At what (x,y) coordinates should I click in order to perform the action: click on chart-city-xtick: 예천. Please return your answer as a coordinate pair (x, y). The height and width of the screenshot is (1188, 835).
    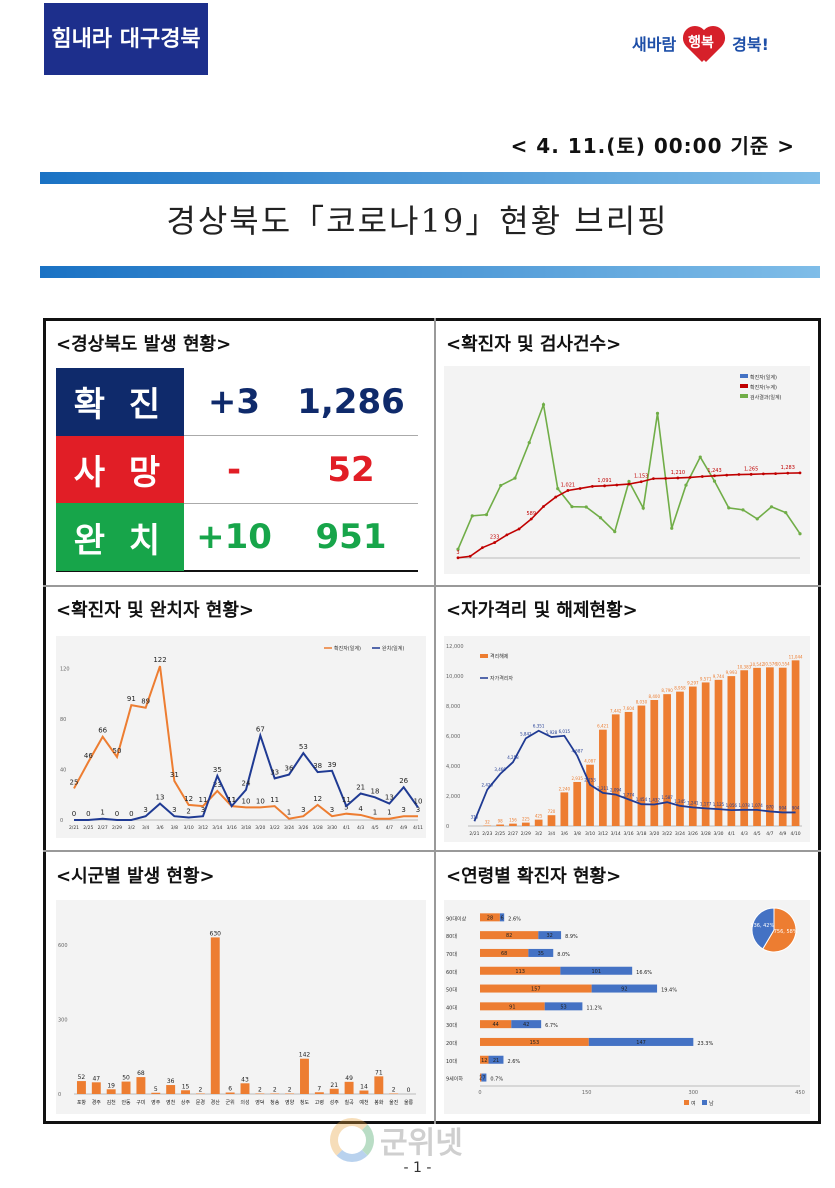
    Looking at the image, I should click on (364, 1102).